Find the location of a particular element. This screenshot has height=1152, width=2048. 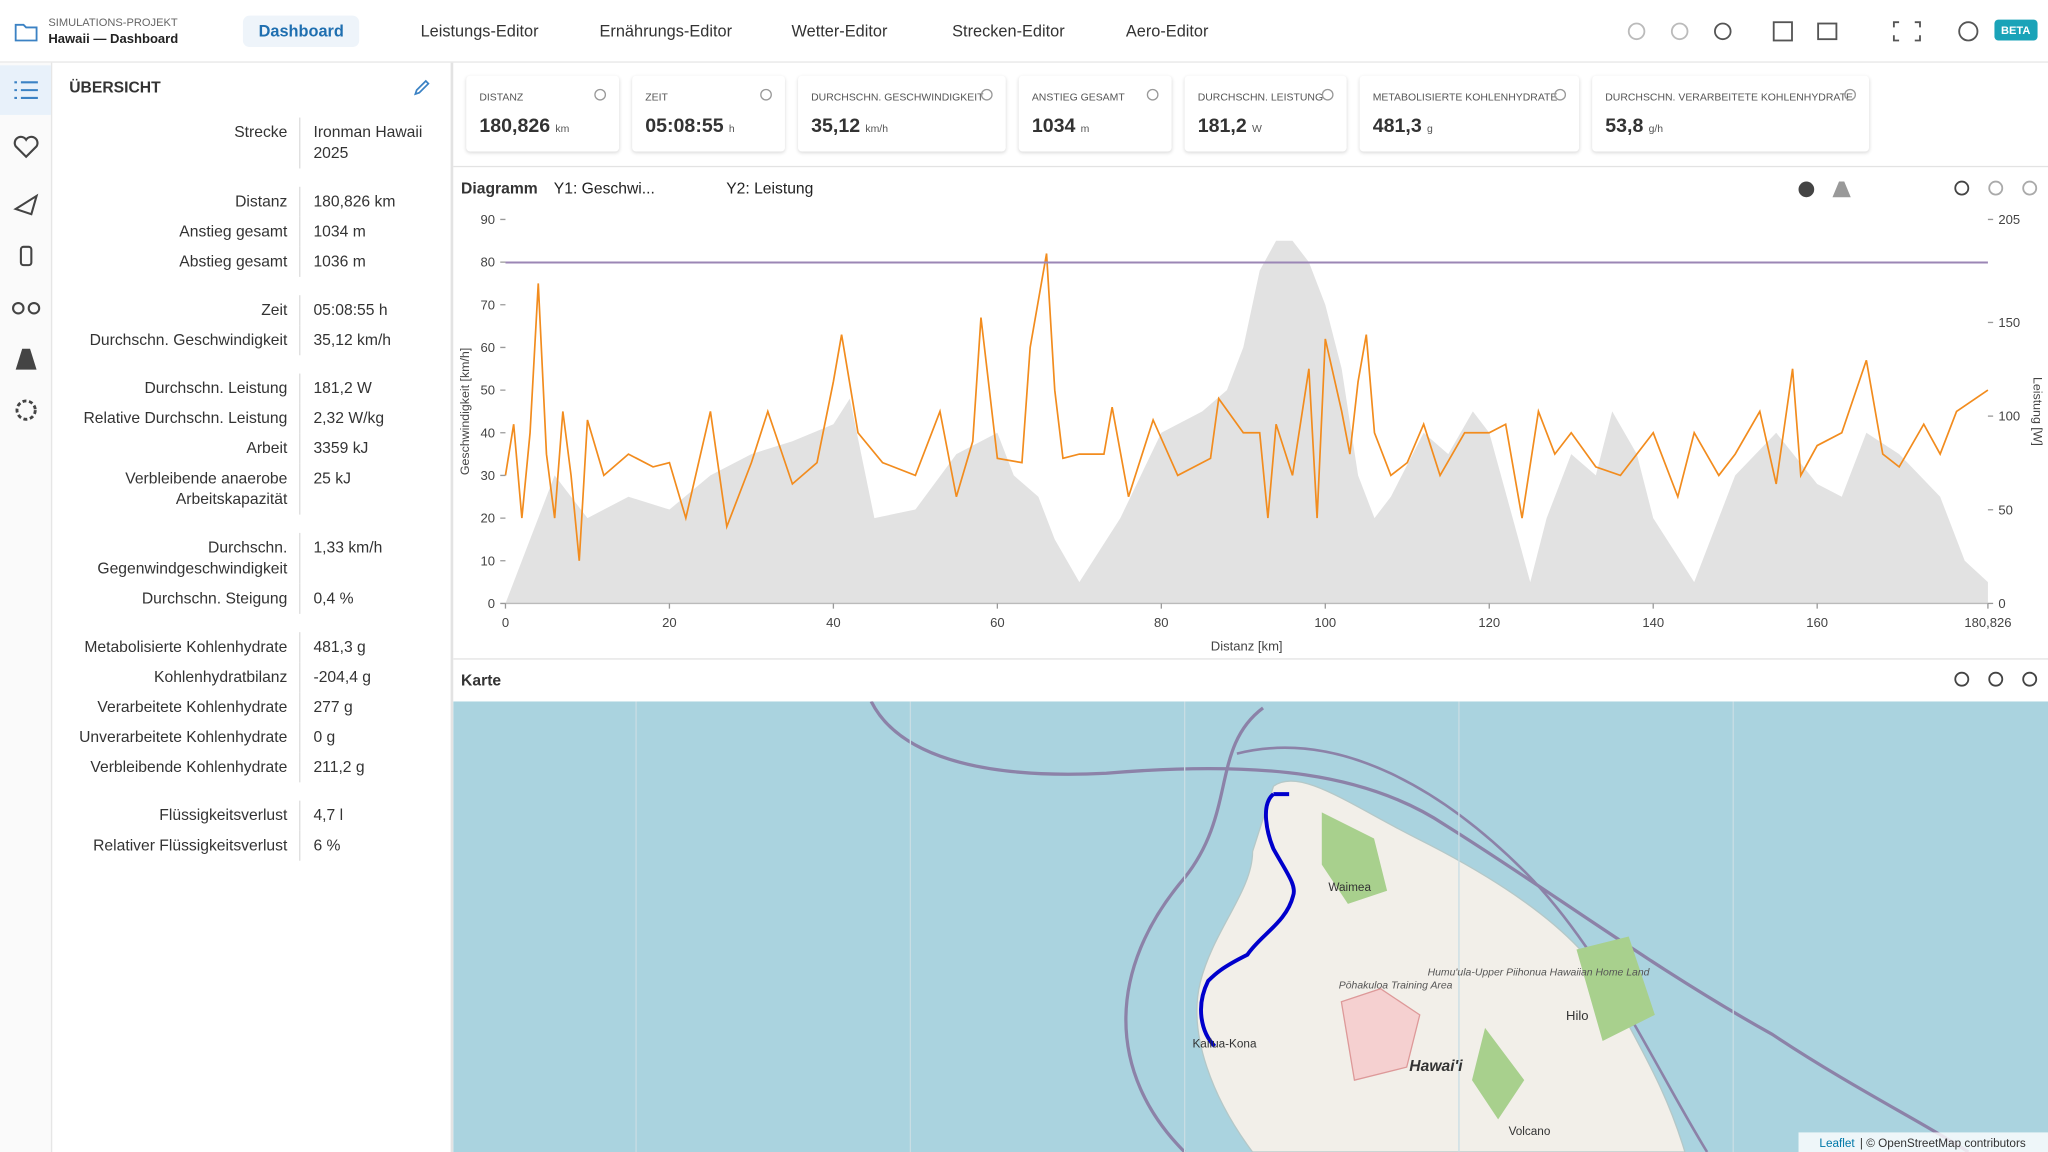

kpi-value: 180,826 is located at coordinates (515, 126).